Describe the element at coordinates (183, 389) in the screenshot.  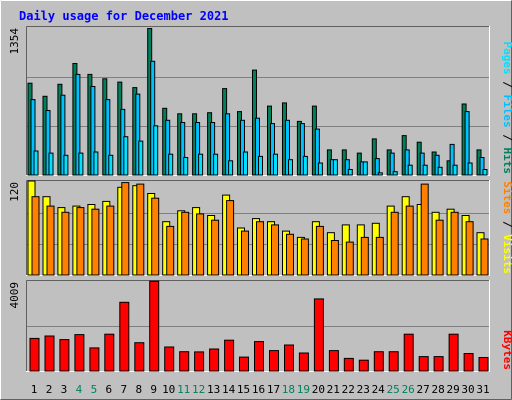
I see `x-tick-label-11: 11` at that location.